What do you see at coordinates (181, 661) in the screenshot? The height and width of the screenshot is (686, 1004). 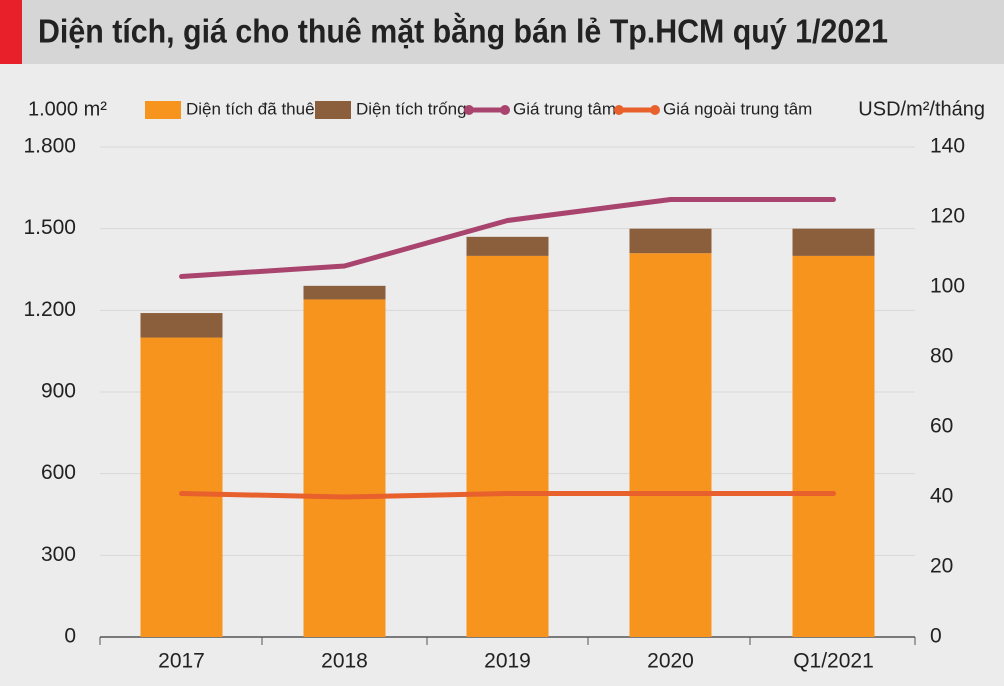 I see `x-tick-label: 2017` at bounding box center [181, 661].